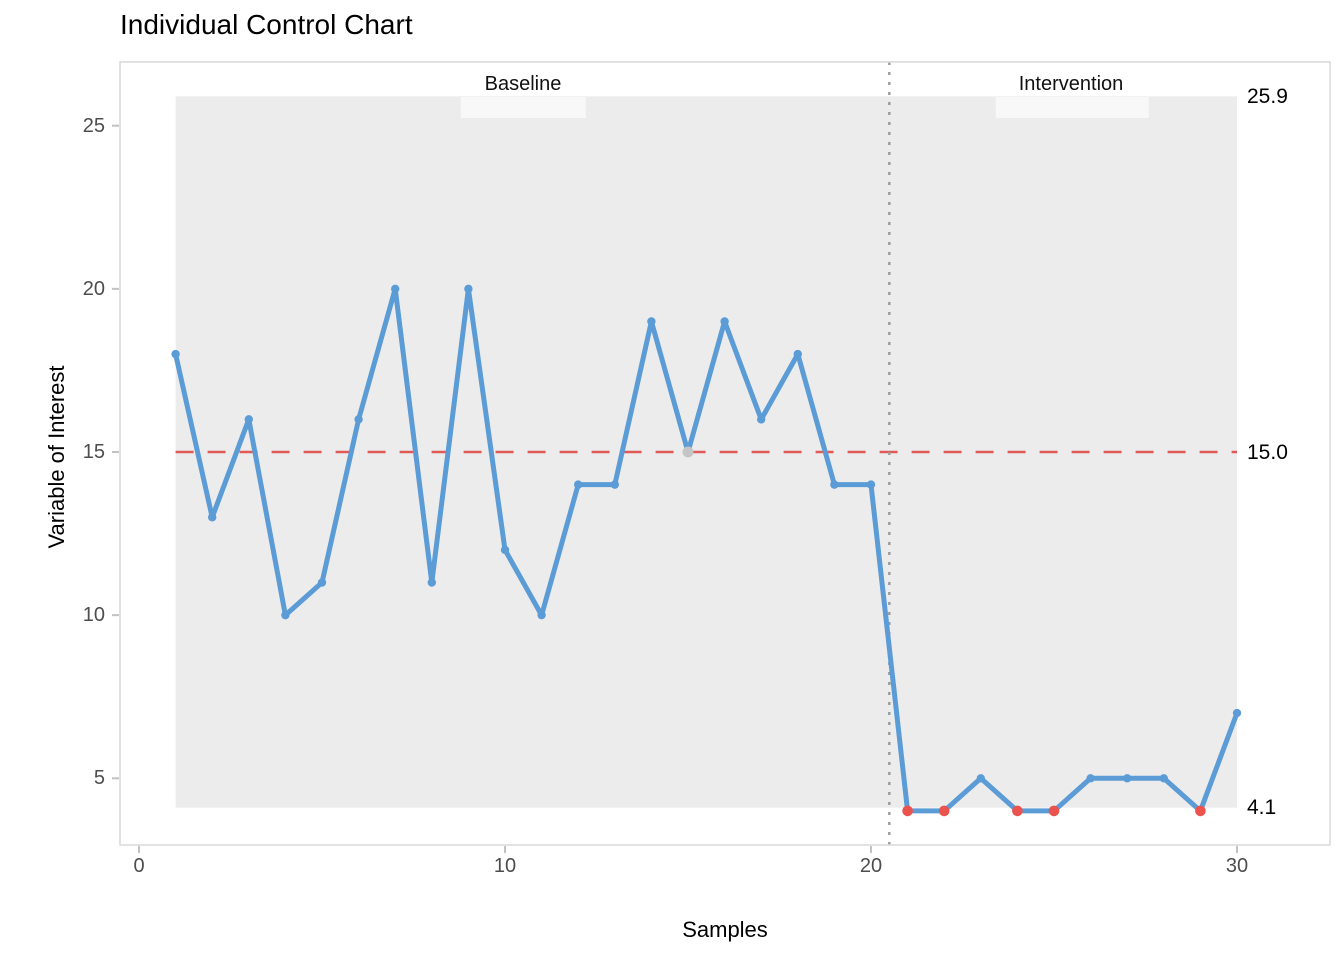 This screenshot has height=960, width=1344. What do you see at coordinates (523, 84) in the screenshot?
I see `phase-label-baseline: Baseline` at bounding box center [523, 84].